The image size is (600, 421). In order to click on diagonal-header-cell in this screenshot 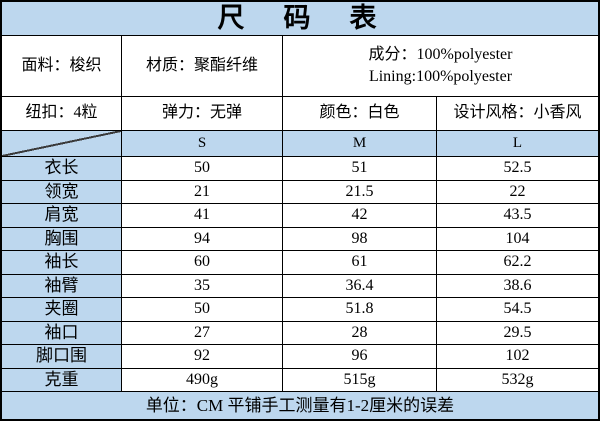, I will do `click(62, 144)`.